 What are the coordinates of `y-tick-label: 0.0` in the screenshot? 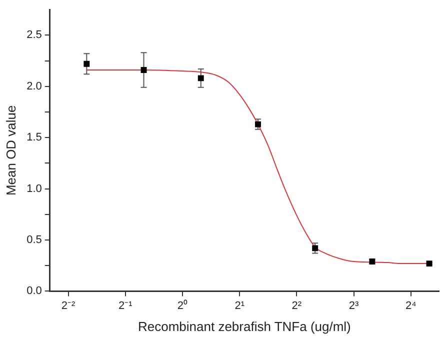 It's located at (34, 291).